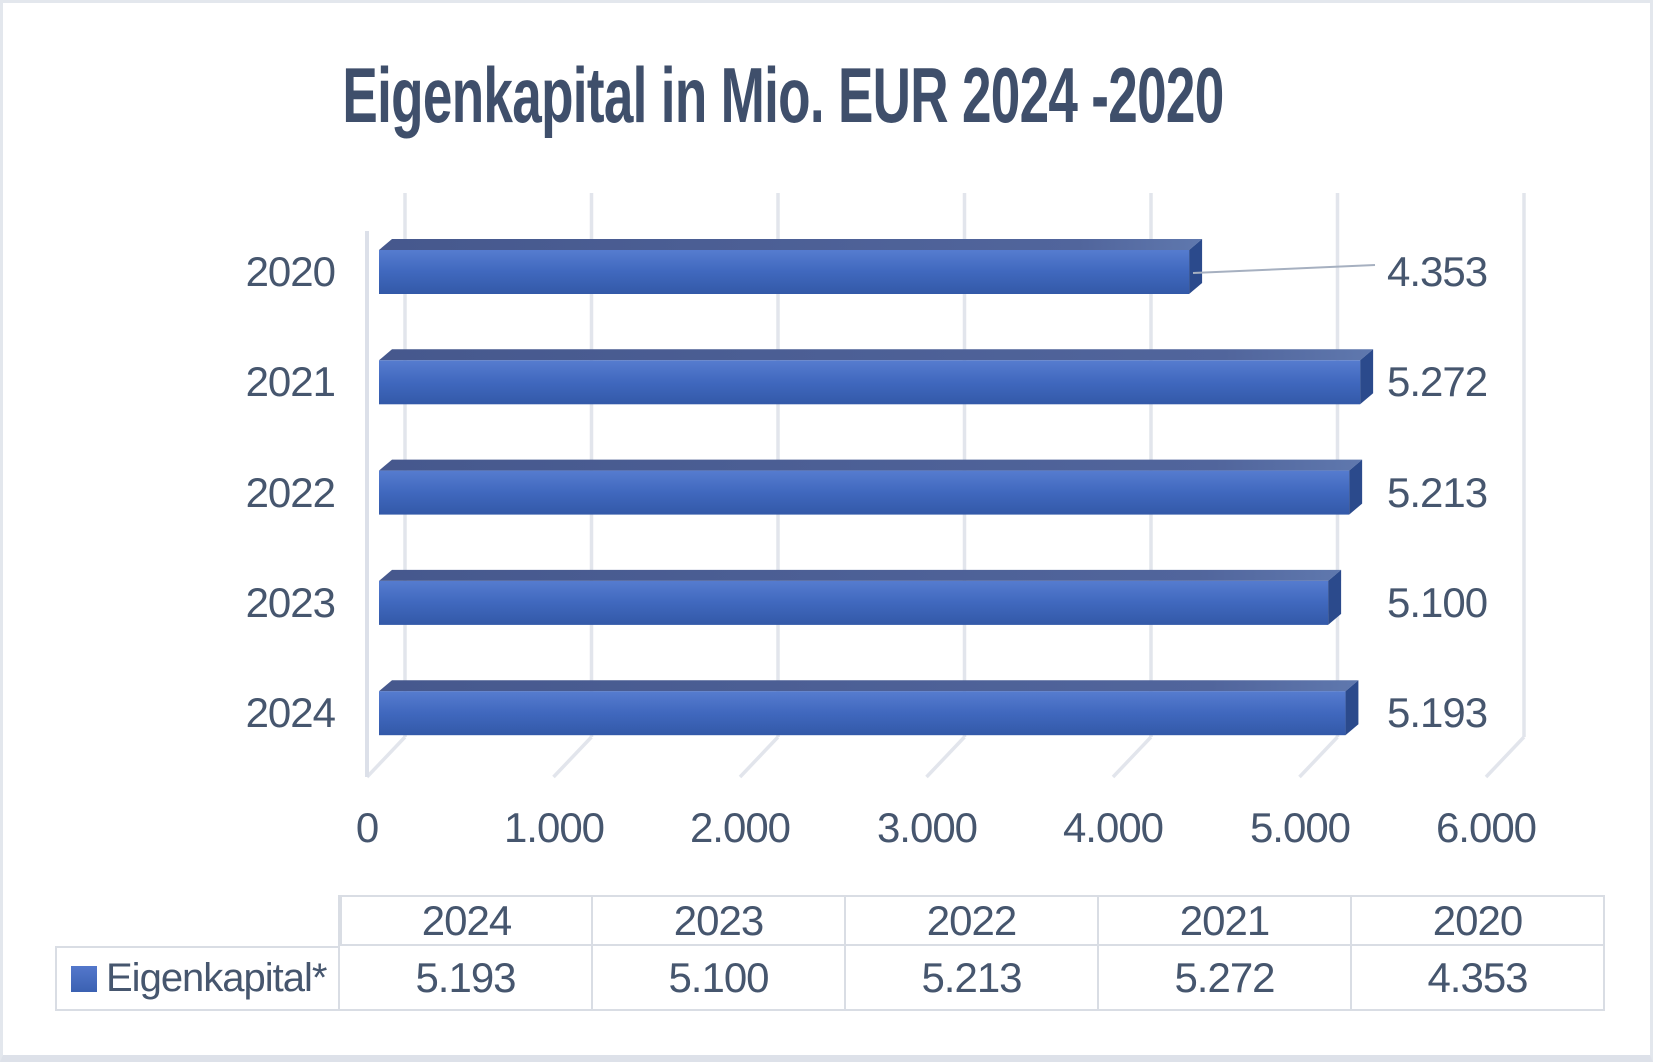  I want to click on category-label-2022: 2022, so click(290, 492).